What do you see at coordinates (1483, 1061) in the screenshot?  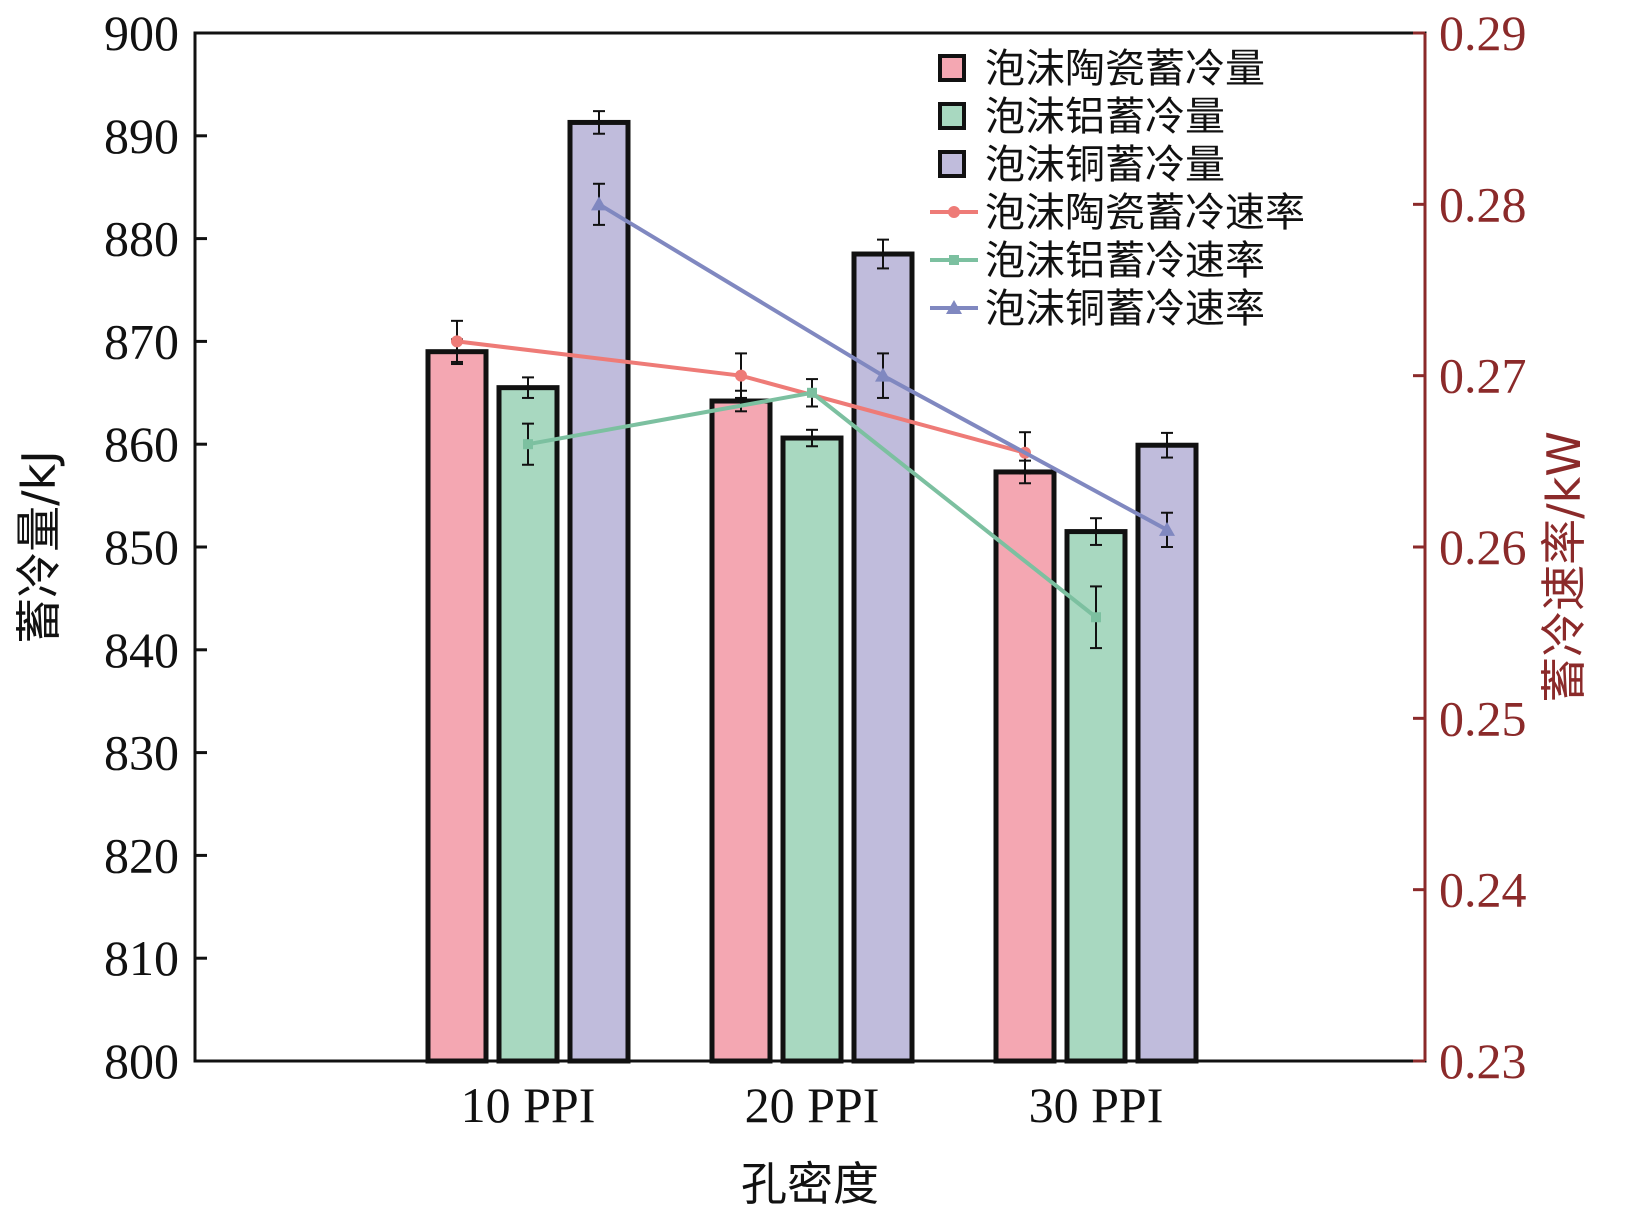 I see `right-tick-label-0: 0.23` at bounding box center [1483, 1061].